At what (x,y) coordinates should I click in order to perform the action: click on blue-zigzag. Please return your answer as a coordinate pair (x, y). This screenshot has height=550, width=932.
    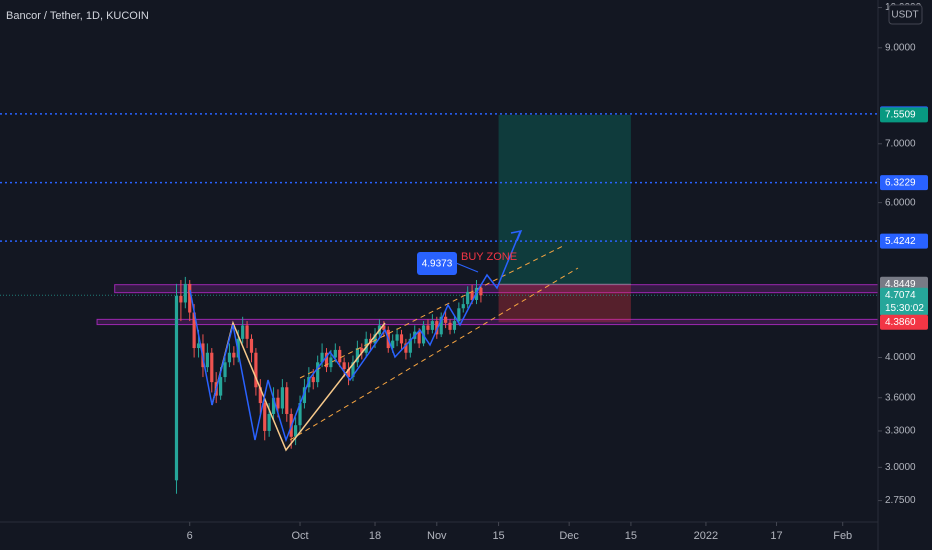
    Looking at the image, I should click on (355, 337).